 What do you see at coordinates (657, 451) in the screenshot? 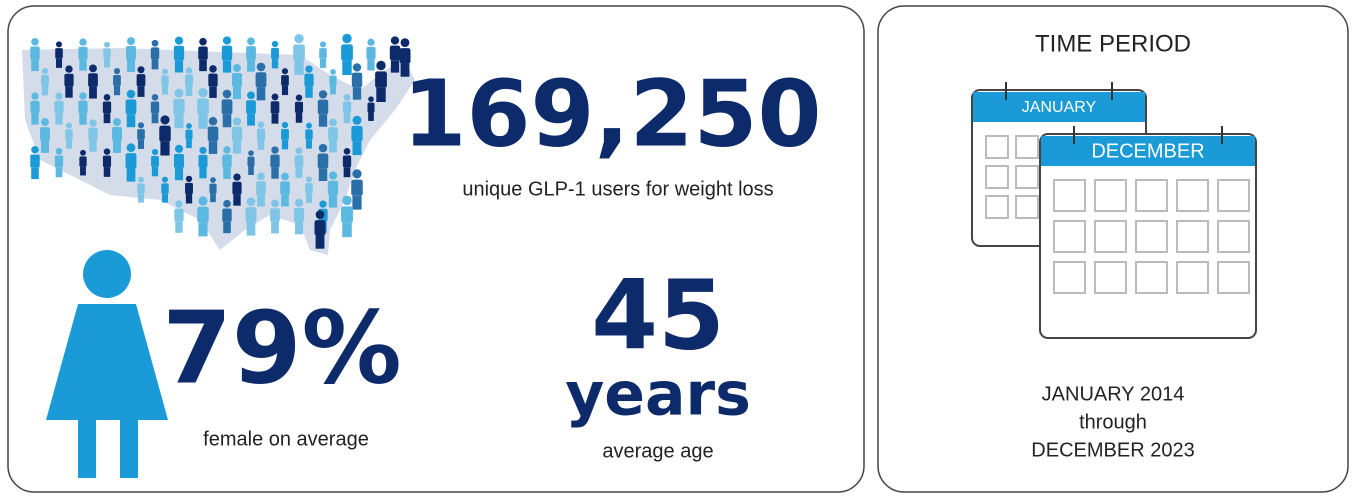
I see `age-label: average age` at bounding box center [657, 451].